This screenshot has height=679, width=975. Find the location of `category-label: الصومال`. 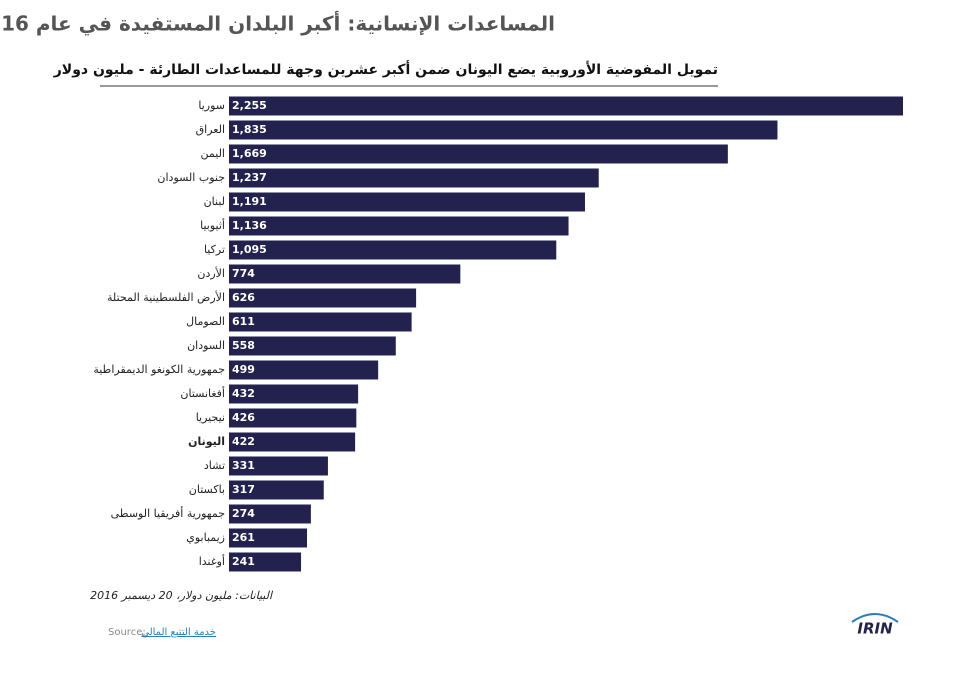

category-label: الصومال is located at coordinates (205, 321).